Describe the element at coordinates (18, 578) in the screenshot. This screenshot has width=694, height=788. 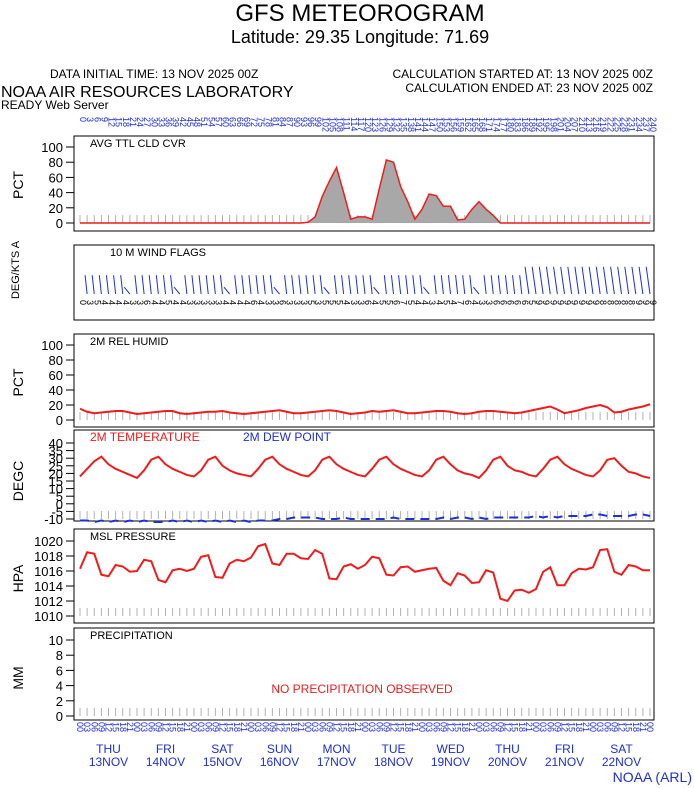
I see `pres-ylabel: HPA` at that location.